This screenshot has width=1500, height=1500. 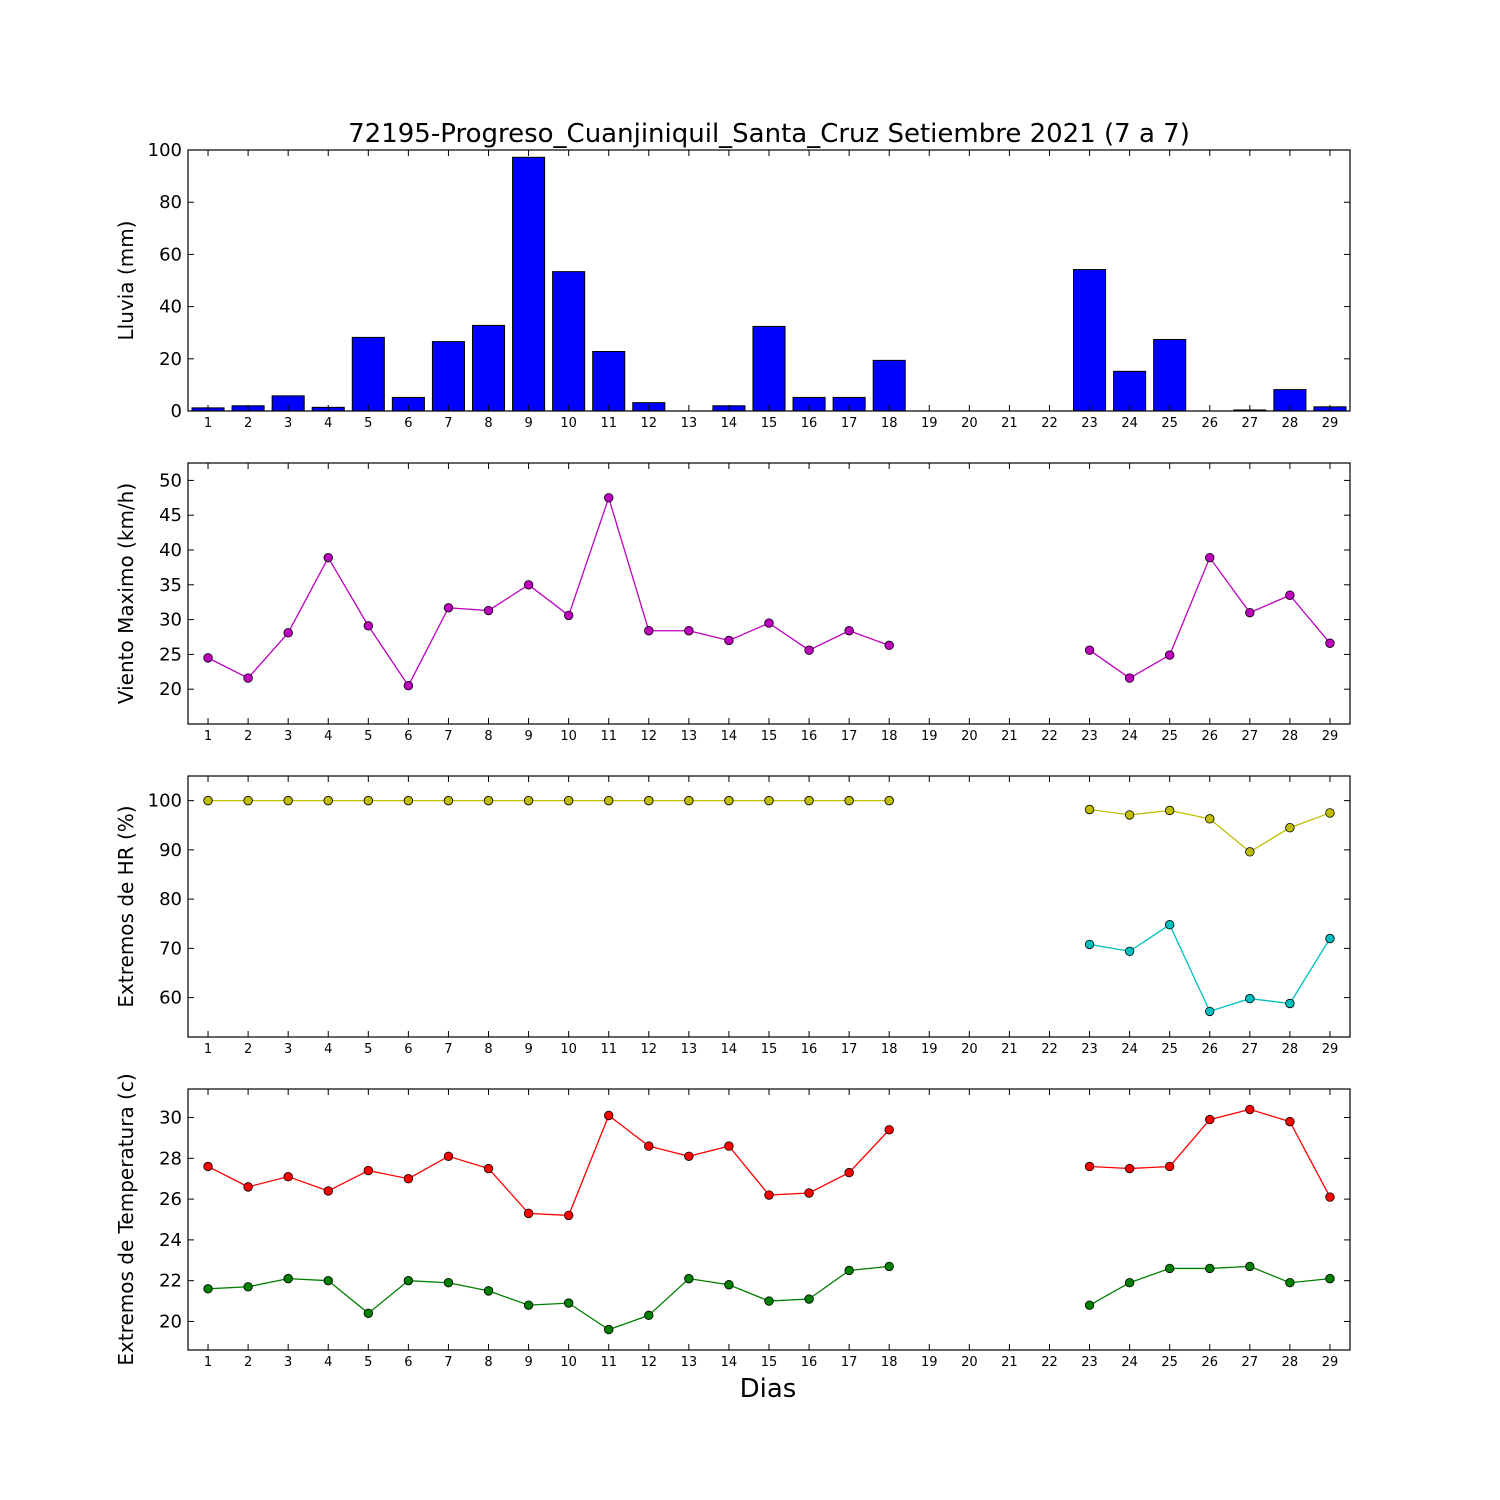 I want to click on x-tick-label-viento-23: 23, so click(x=1089, y=736).